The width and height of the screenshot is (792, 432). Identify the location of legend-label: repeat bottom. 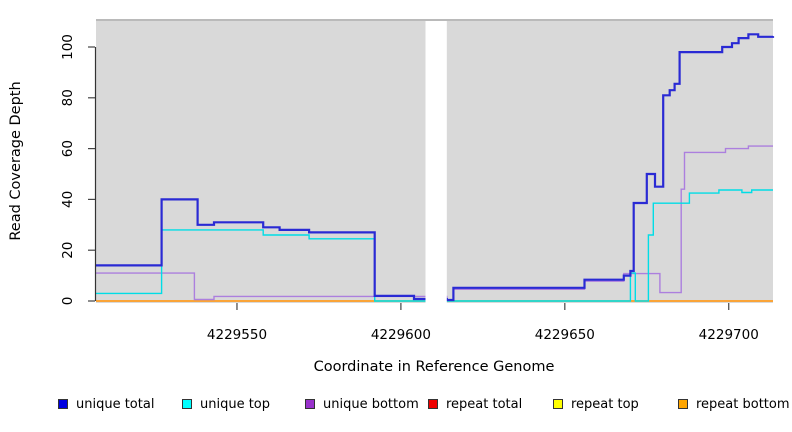
(743, 404).